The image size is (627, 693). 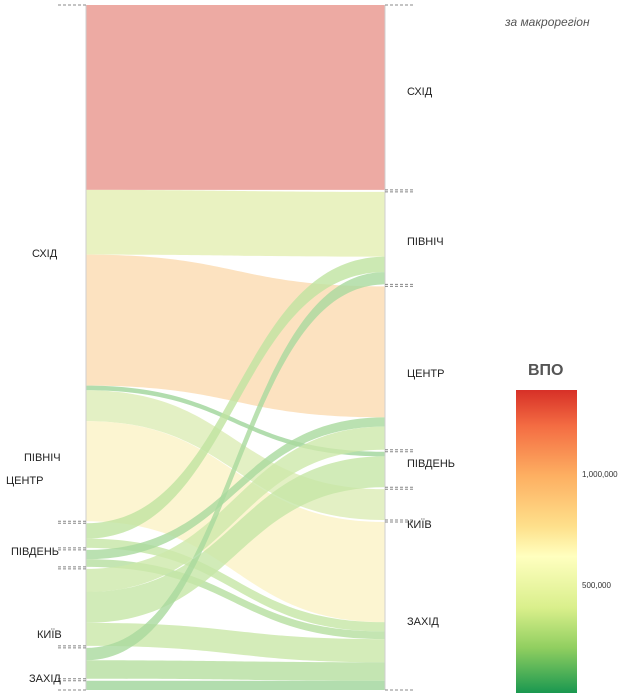 What do you see at coordinates (420, 92) in the screenshot?
I see `right-label-east: СХІД` at bounding box center [420, 92].